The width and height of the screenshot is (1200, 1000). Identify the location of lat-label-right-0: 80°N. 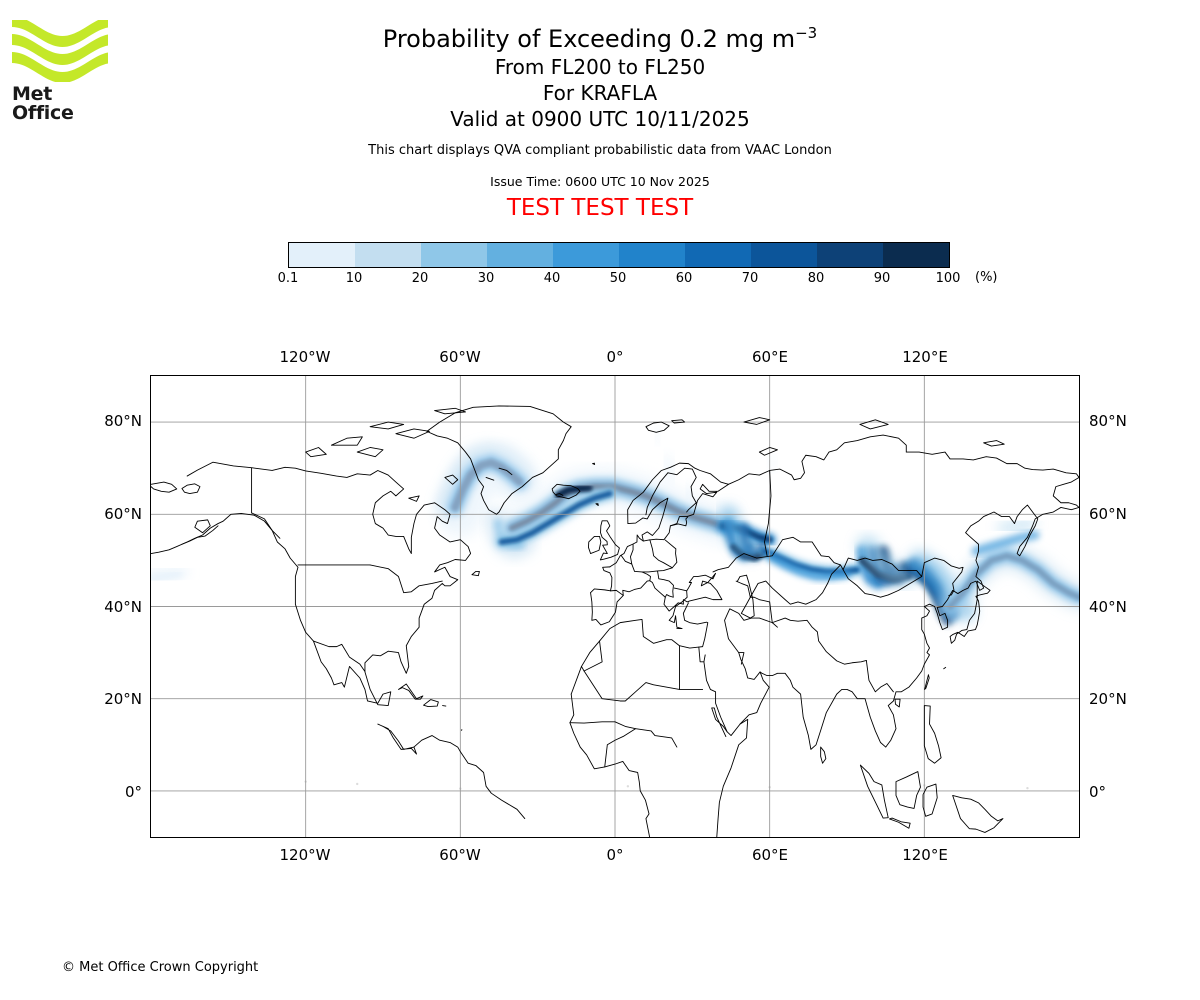
(1108, 421).